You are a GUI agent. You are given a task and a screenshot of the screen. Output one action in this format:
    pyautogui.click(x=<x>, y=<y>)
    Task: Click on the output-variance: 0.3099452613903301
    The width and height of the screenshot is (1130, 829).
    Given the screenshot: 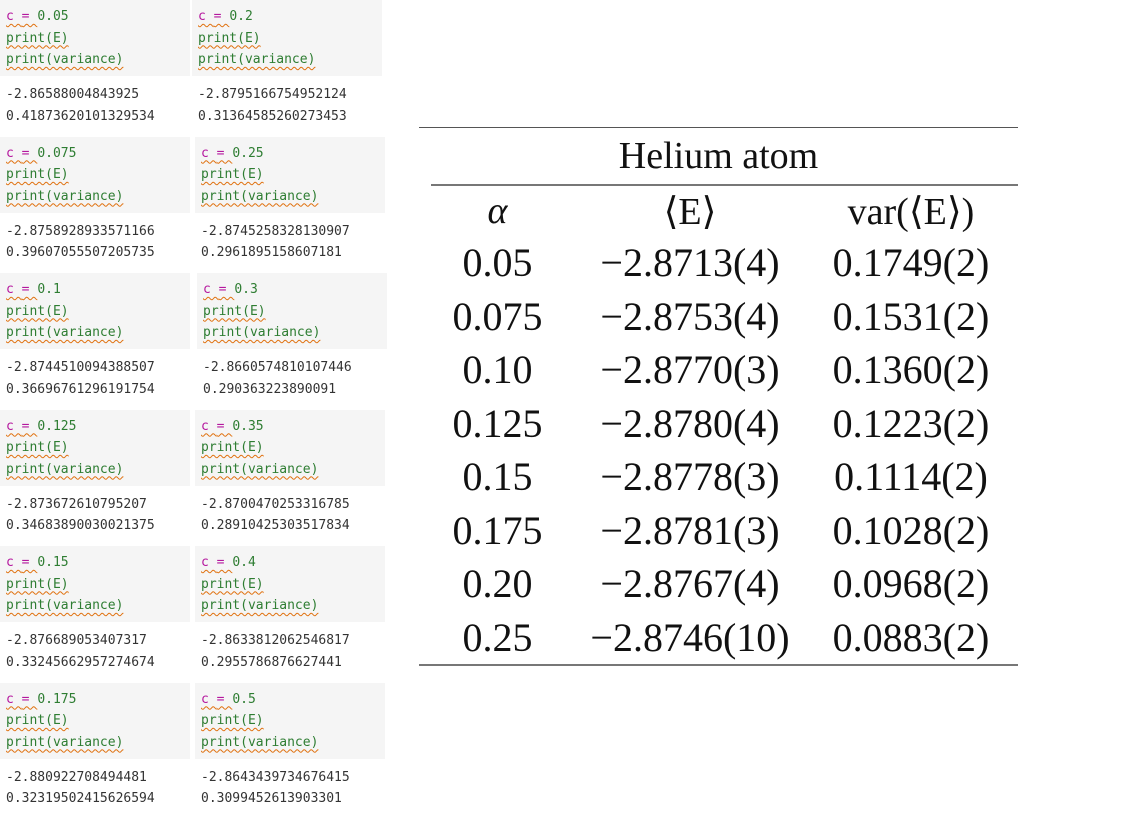 What is the action you would take?
    pyautogui.click(x=271, y=798)
    